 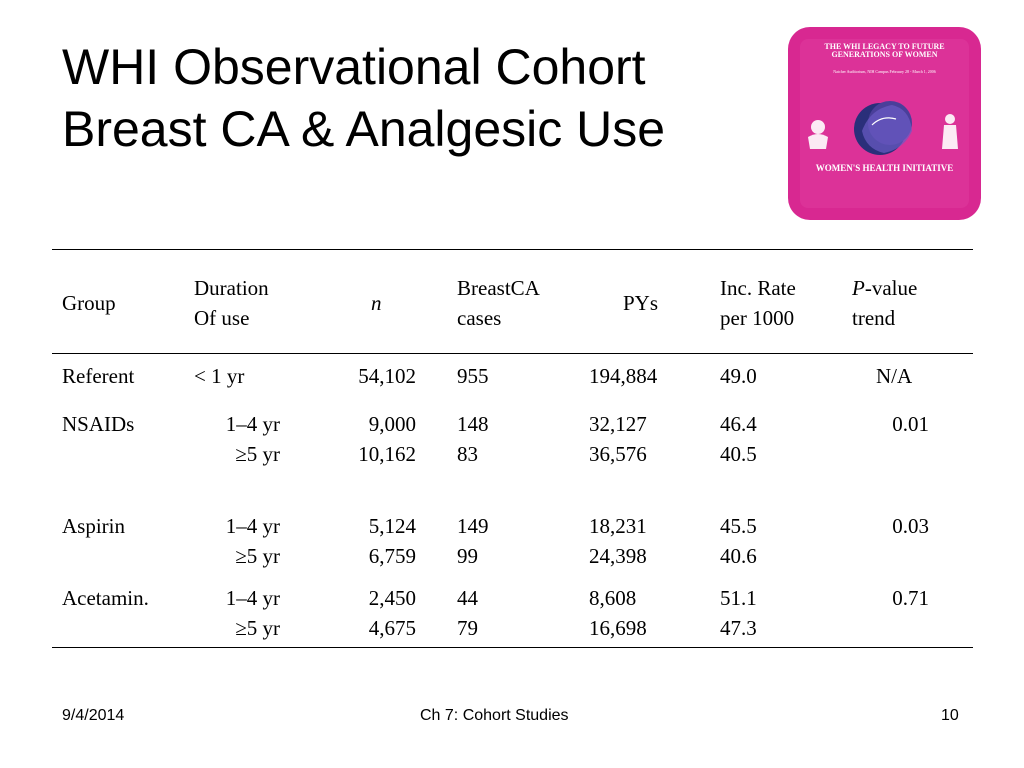 I want to click on footer-date: 9/4/2014, so click(x=93, y=715).